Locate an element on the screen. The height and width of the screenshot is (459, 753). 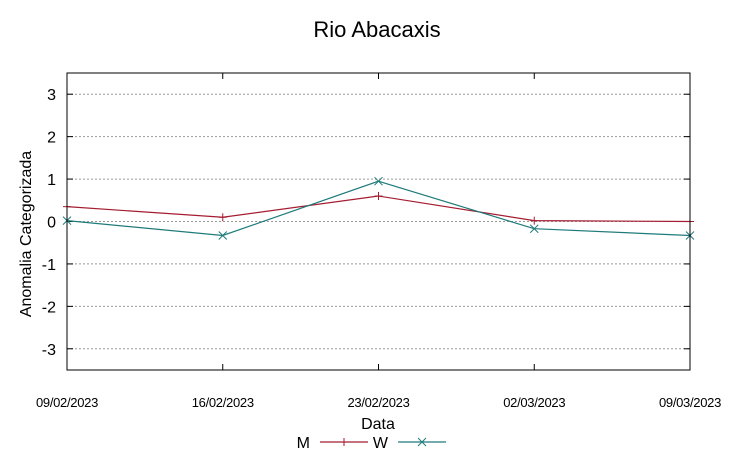
y-tick-label: 3 is located at coordinates (51, 95).